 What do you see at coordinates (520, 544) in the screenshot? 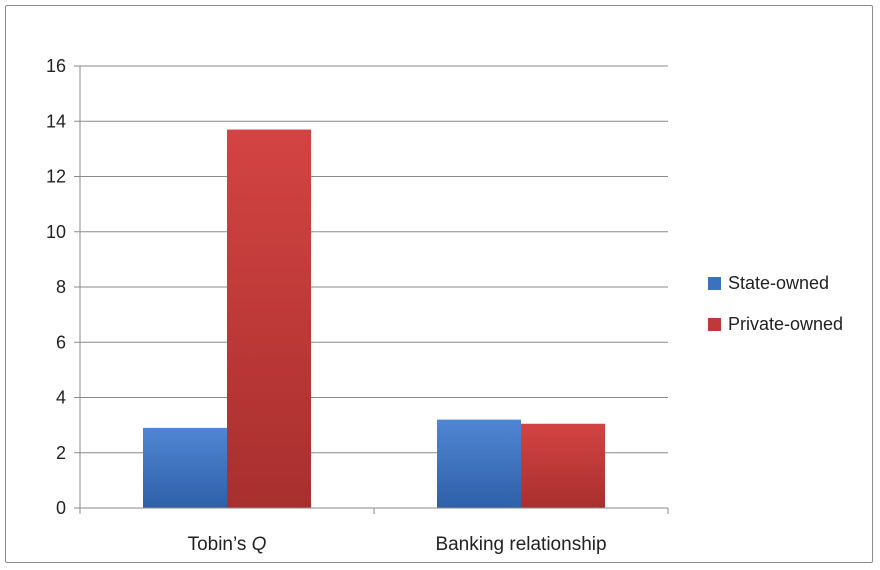
I see `x-category-label: Banking relationship` at bounding box center [520, 544].